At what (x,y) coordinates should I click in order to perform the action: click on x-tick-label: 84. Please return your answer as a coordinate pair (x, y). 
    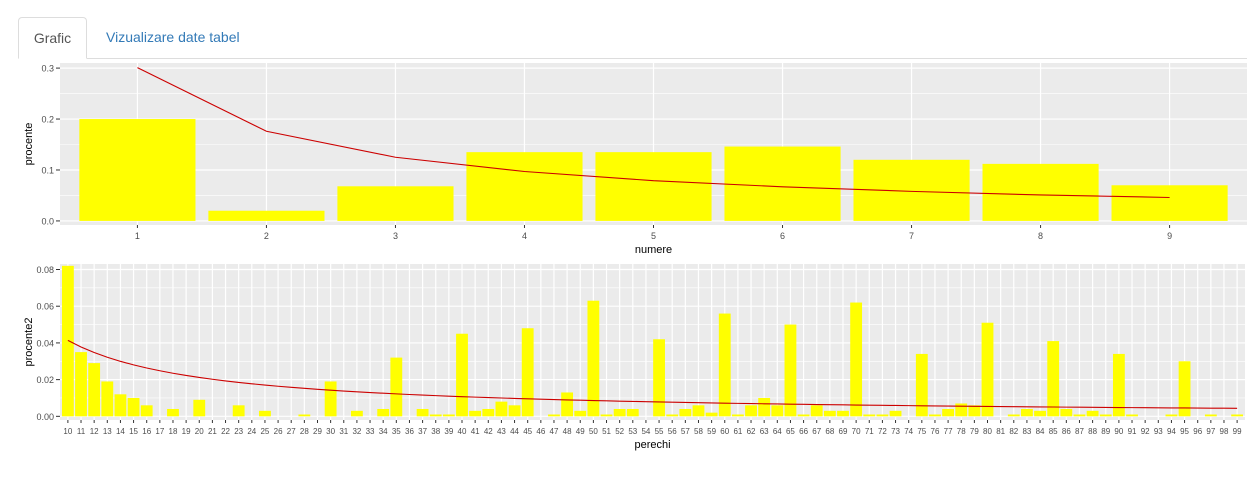
    Looking at the image, I should click on (1040, 431).